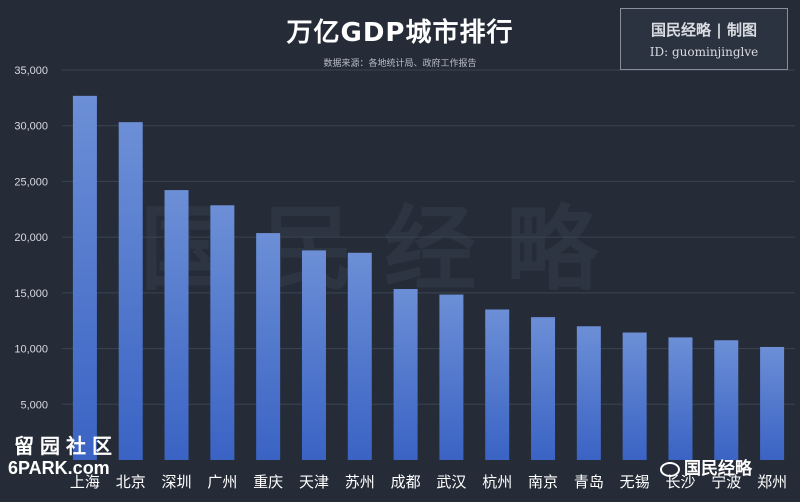 This screenshot has height=502, width=800. Describe the element at coordinates (31, 182) in the screenshot. I see `y-tick-label: 25,000` at that location.